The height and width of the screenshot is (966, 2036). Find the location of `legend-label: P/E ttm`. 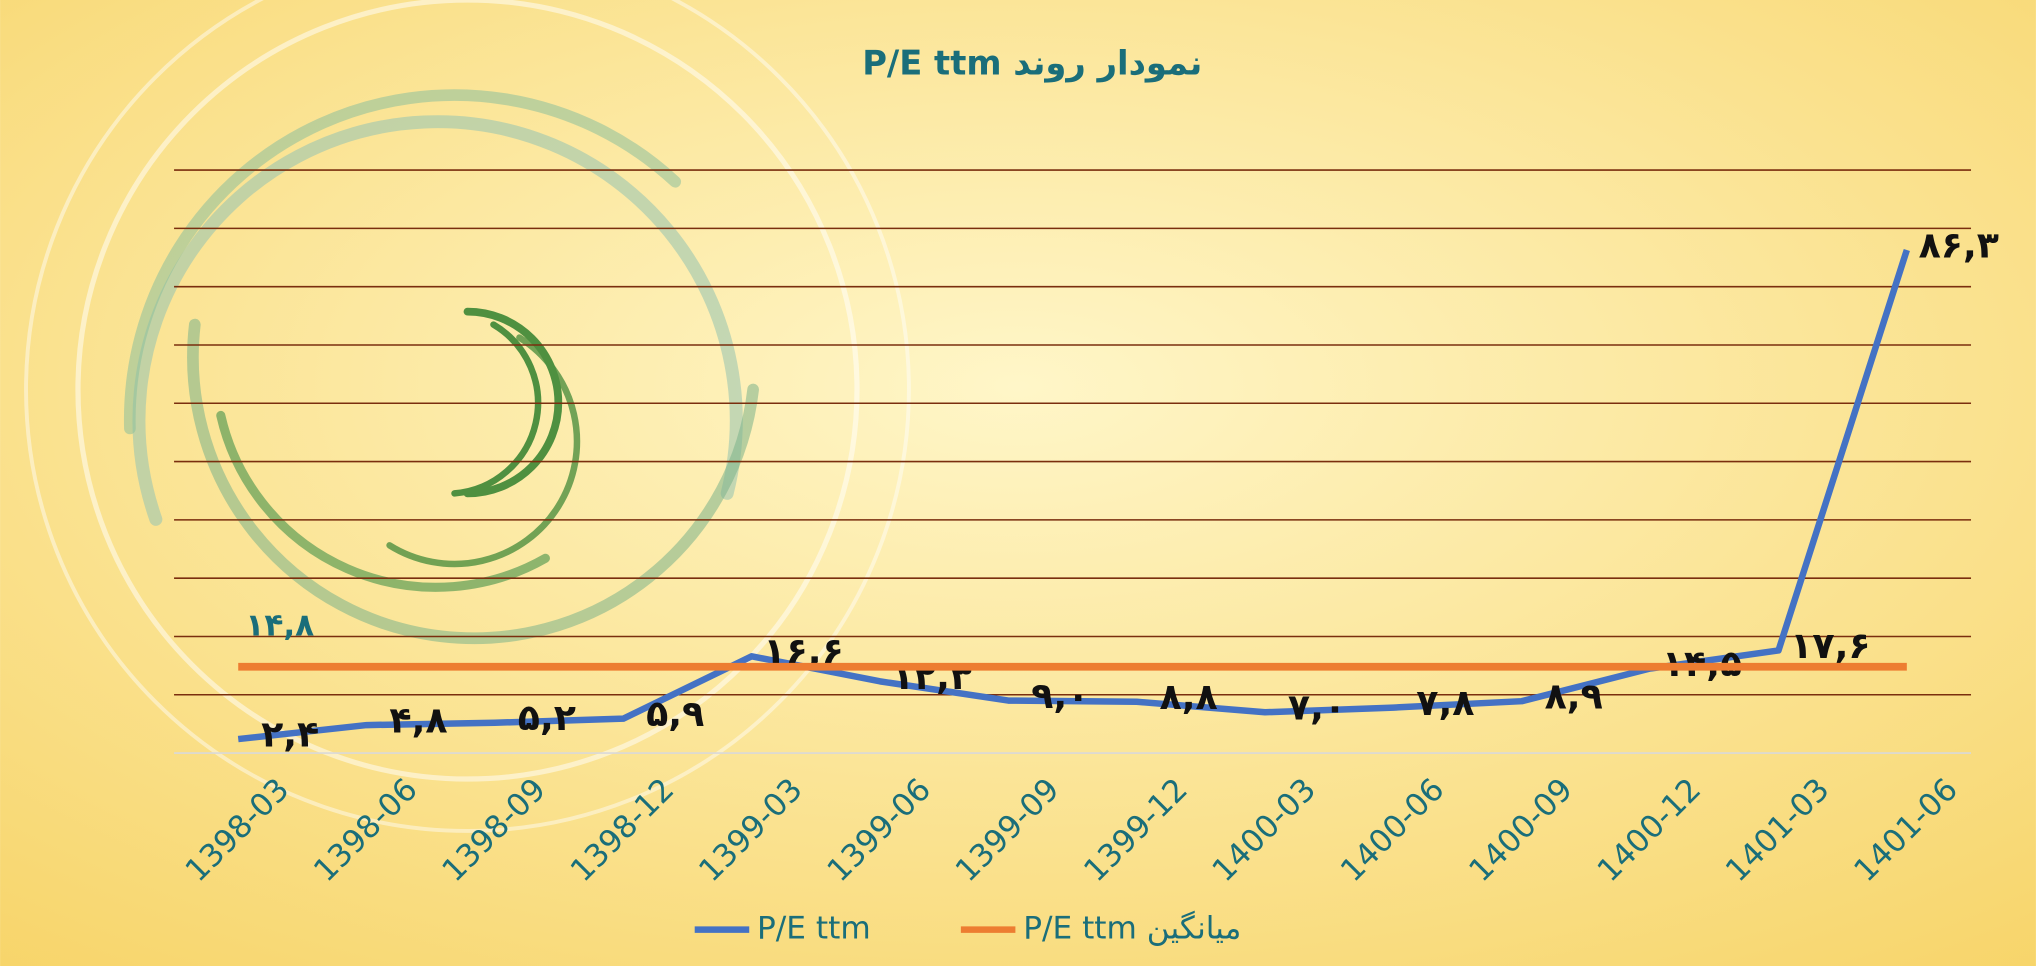

legend-label: P/E ttm is located at coordinates (814, 929).